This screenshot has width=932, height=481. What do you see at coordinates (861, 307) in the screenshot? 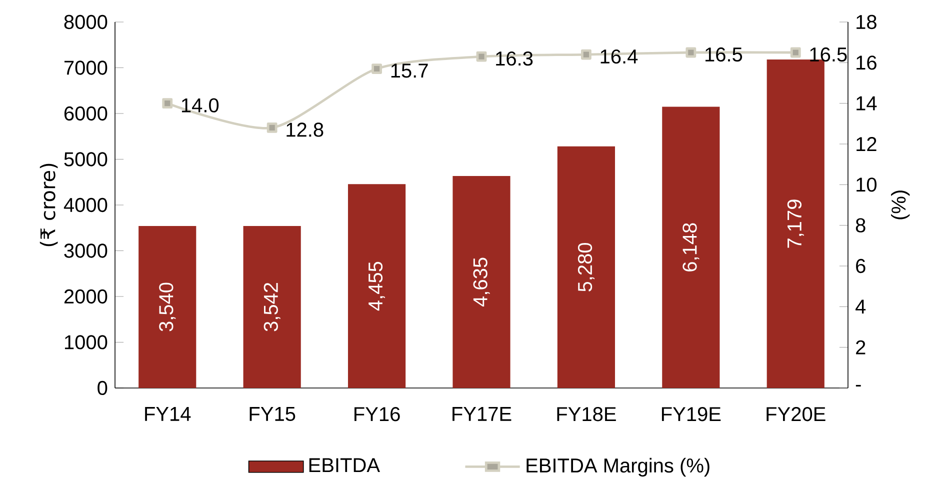
I see `y2-tick-label: 4` at bounding box center [861, 307].